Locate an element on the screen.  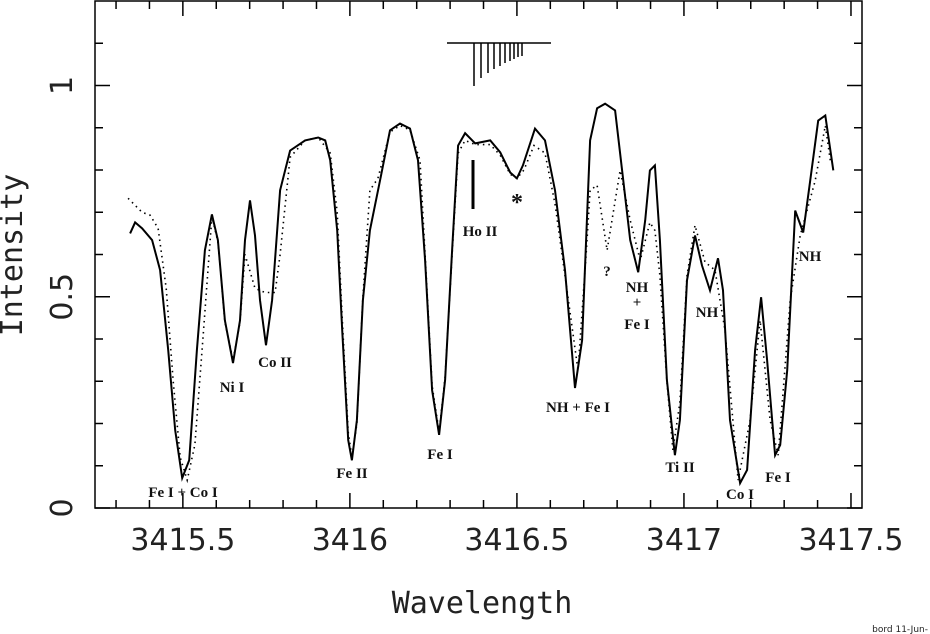
y-axis-label: Intensity is located at coordinates (15, 255).